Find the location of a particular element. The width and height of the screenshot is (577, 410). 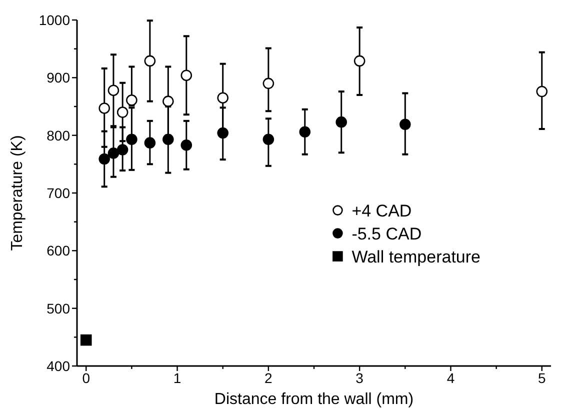

x-tick-label: 4 is located at coordinates (450, 378).